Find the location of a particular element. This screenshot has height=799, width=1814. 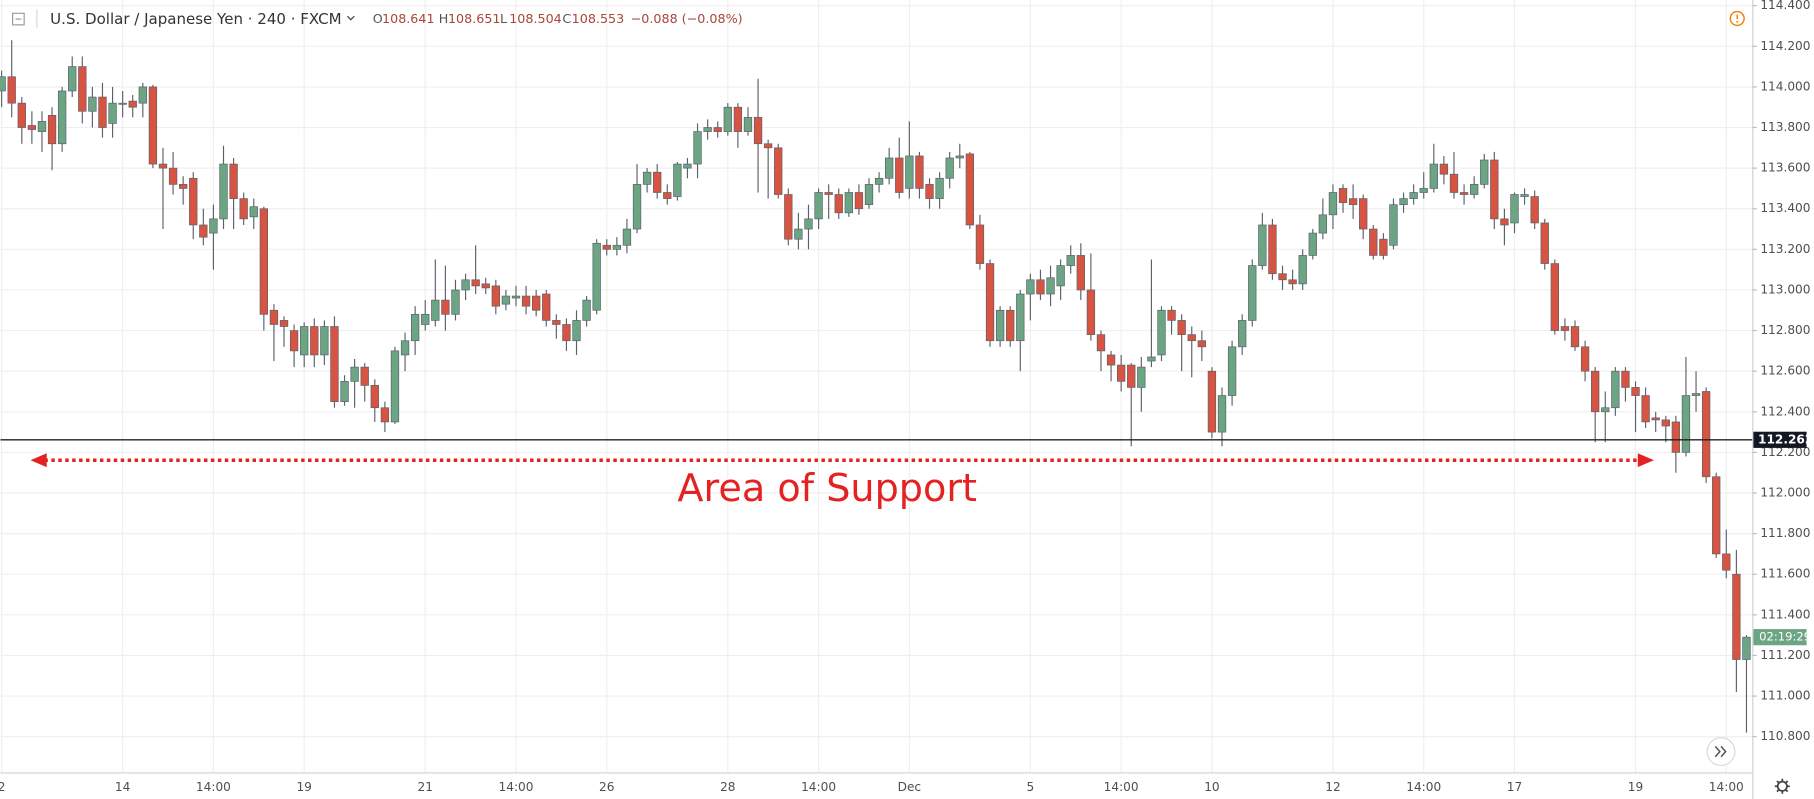

x-tick-label: 2 is located at coordinates (2, 787).